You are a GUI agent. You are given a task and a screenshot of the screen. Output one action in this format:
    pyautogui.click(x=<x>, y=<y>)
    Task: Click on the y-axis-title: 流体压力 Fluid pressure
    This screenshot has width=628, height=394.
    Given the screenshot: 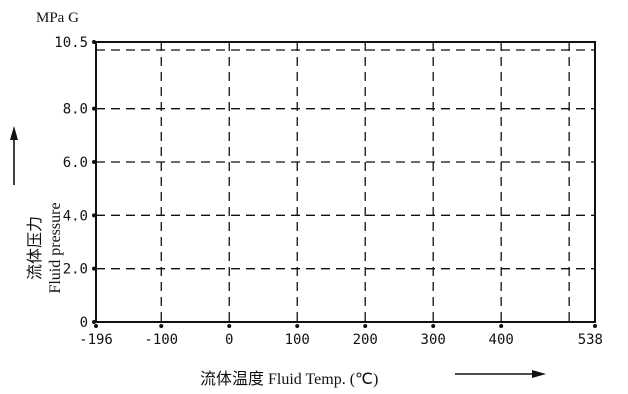 What is the action you would take?
    pyautogui.click(x=45, y=247)
    